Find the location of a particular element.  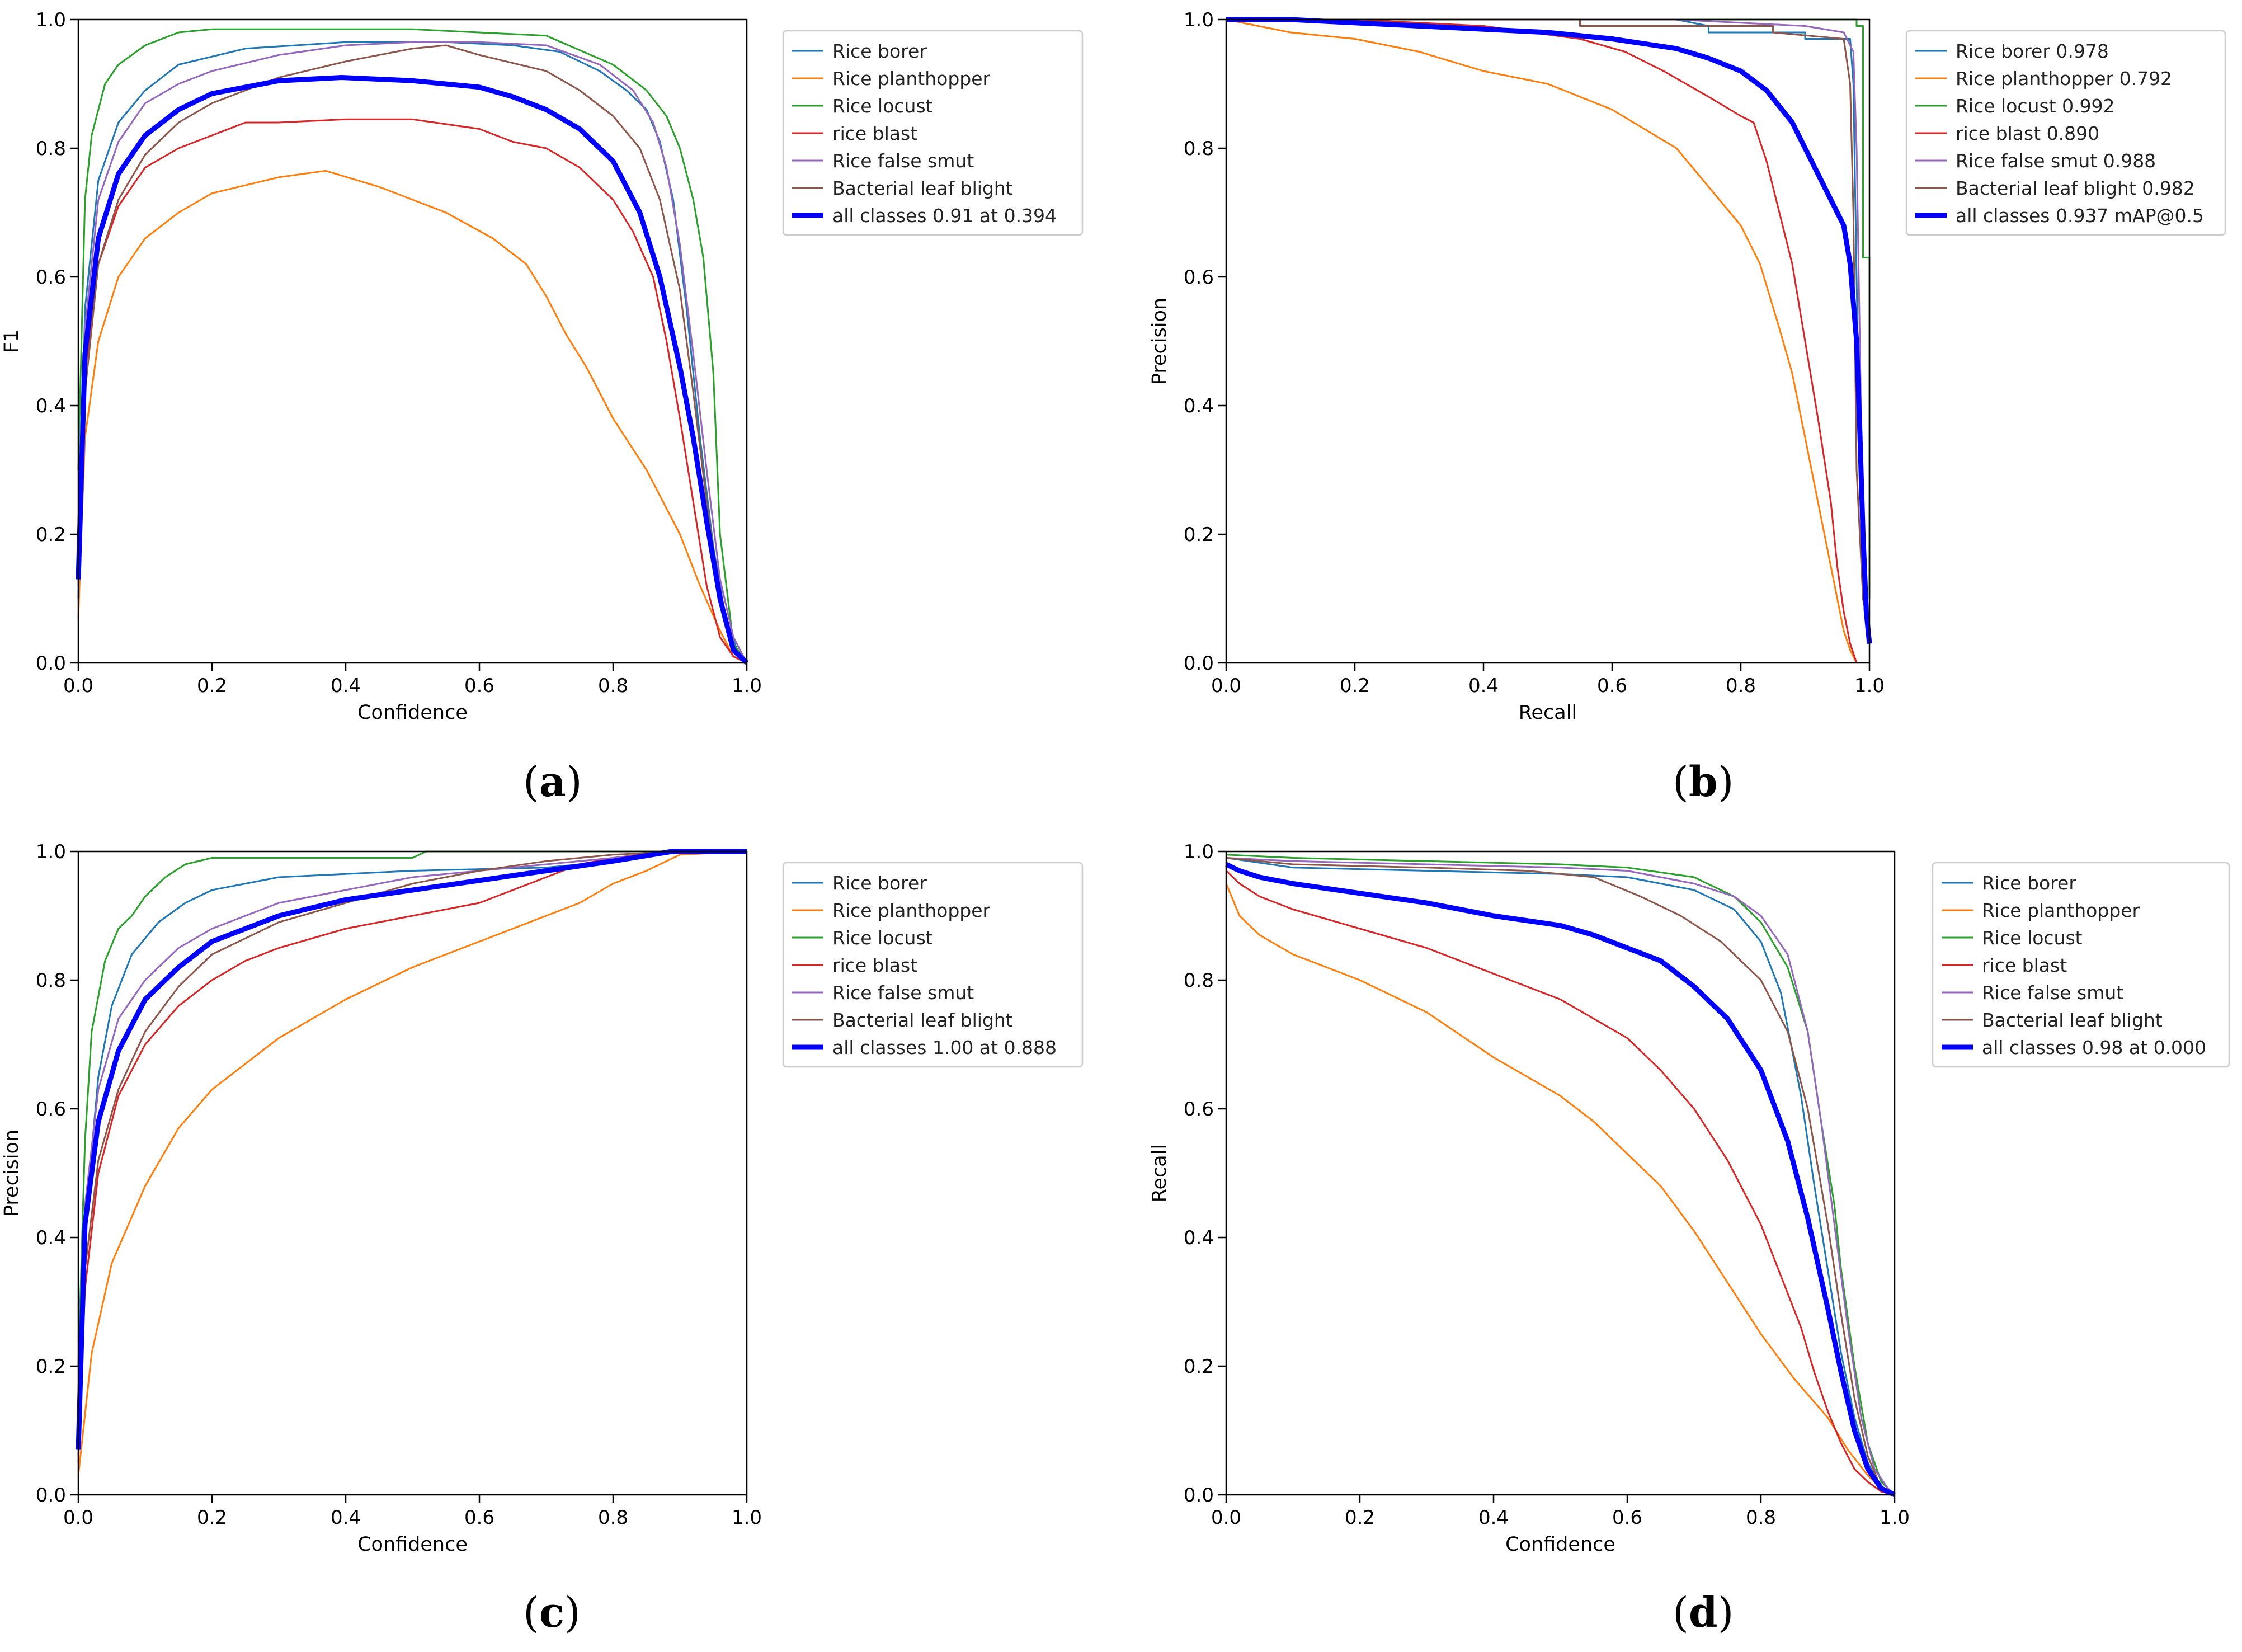

panel-label-a: (a) is located at coordinates (552, 782).